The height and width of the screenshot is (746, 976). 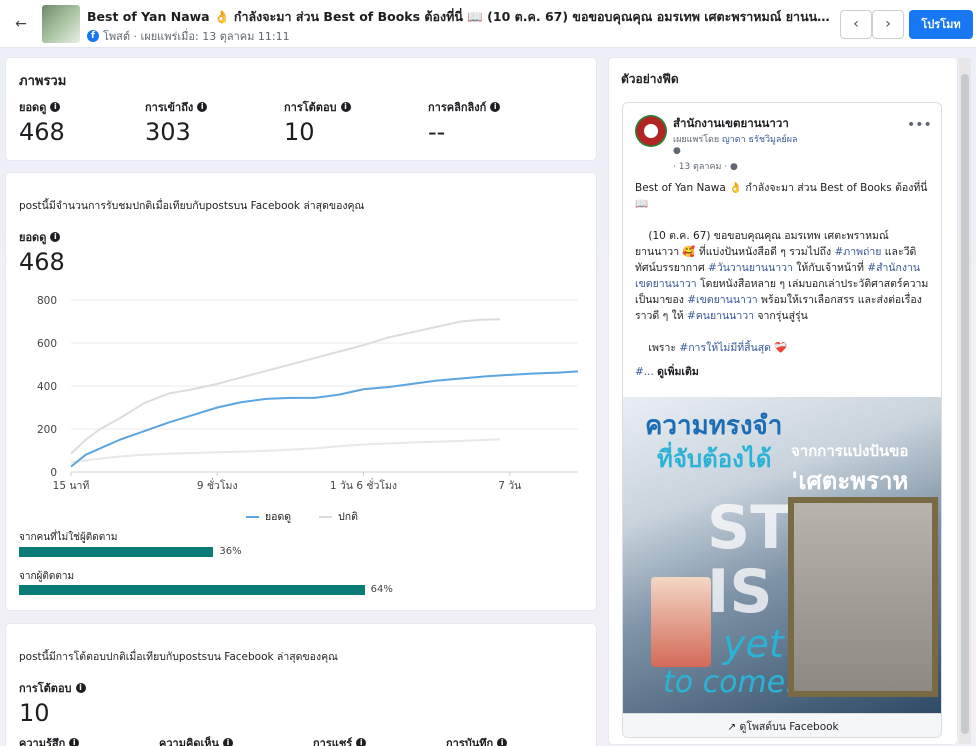 I want to click on image-caption: ที่จับต้องได้, so click(x=714, y=459).